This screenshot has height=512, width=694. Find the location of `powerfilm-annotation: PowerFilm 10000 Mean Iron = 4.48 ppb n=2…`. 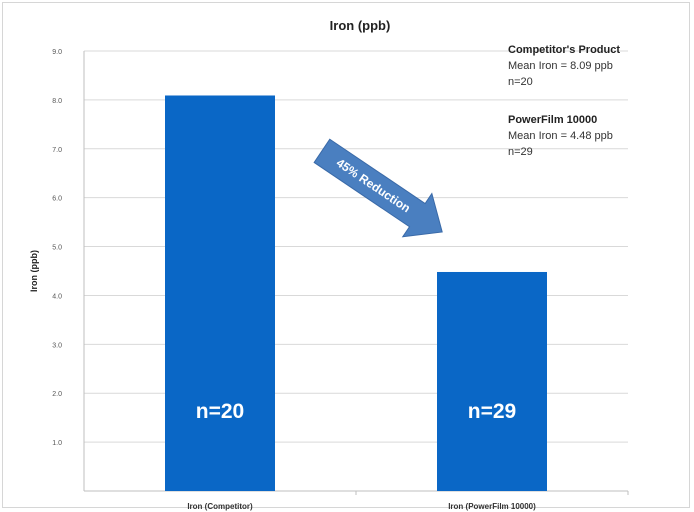

powerfilm-annotation: PowerFilm 10000 Mean Iron = 4.48 ppb n=2… is located at coordinates (560, 136).